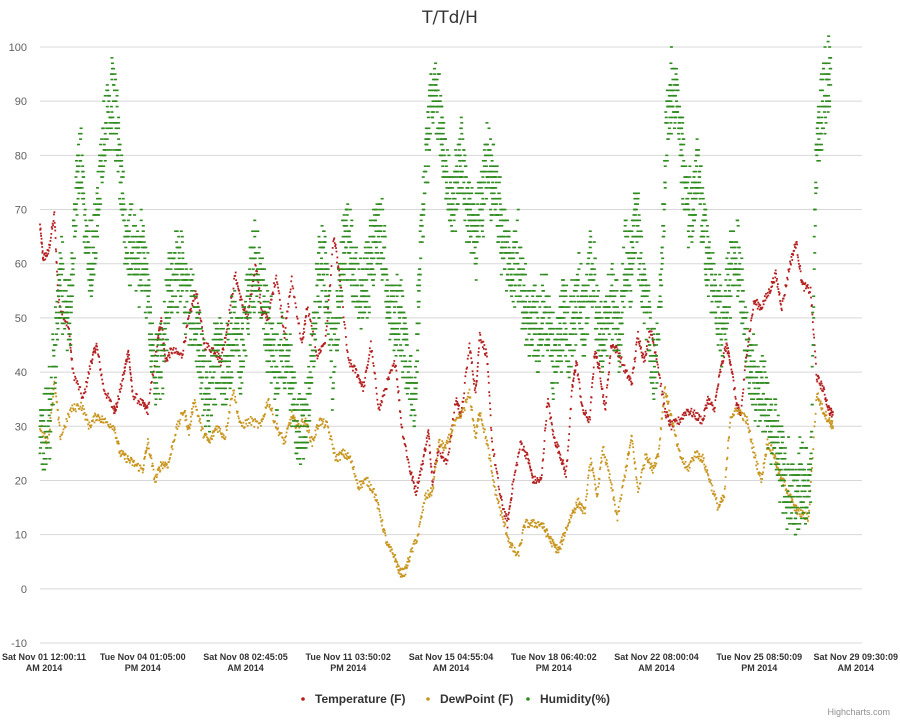  Describe the element at coordinates (24, 590) in the screenshot. I see `y-tick-label: 0` at that location.